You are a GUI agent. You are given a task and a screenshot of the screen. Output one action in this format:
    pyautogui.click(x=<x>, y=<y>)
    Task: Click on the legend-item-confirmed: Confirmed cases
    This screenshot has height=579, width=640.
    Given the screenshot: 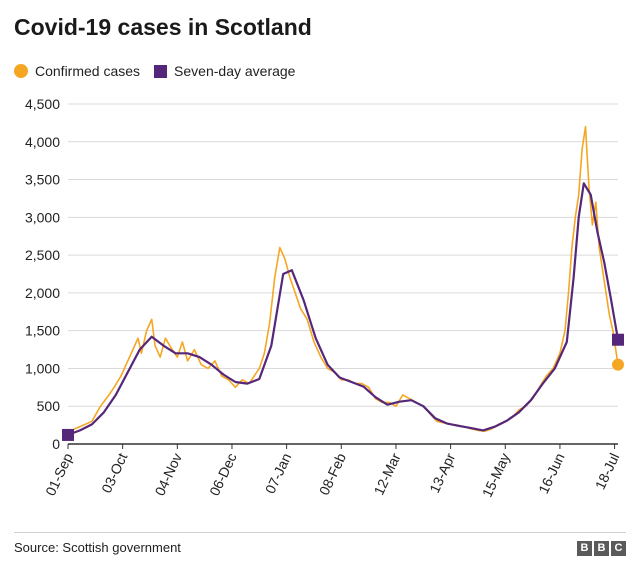 What is the action you would take?
    pyautogui.click(x=77, y=71)
    